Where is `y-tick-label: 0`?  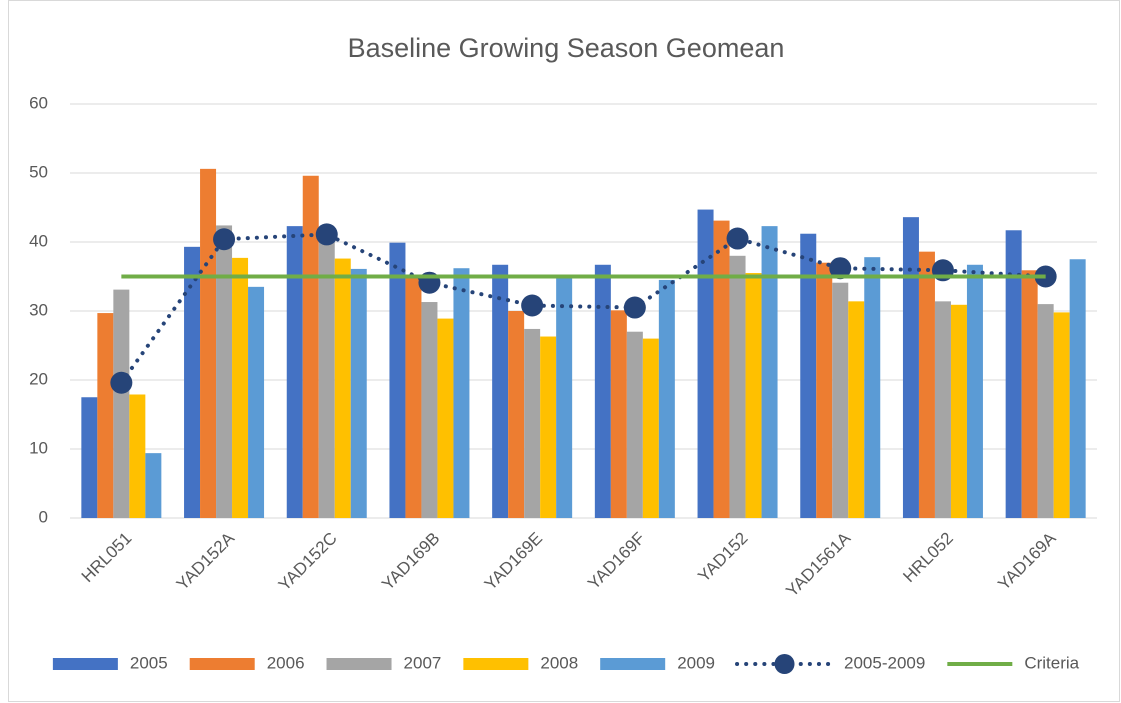
y-tick-label: 0 is located at coordinates (43, 516).